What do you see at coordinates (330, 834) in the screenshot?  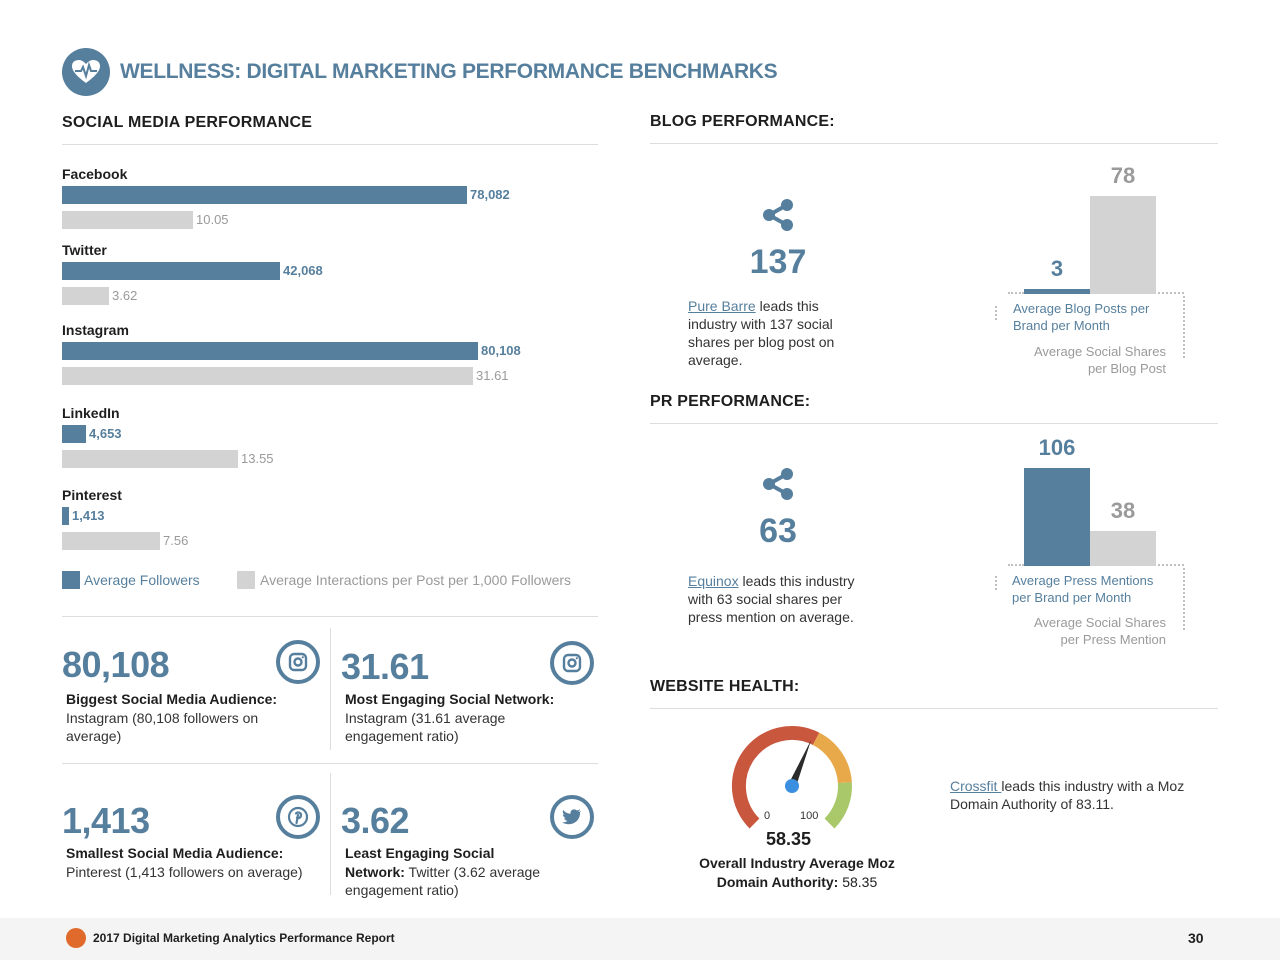 I see `stats-vdivider-bottom` at bounding box center [330, 834].